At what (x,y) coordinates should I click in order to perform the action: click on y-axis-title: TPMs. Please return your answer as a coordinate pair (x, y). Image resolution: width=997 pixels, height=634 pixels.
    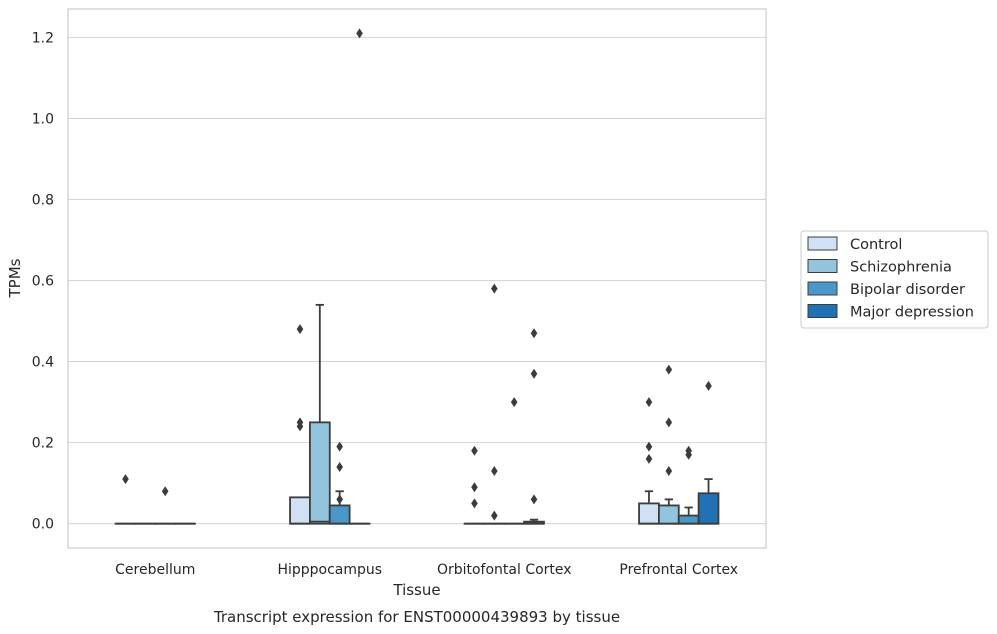
    Looking at the image, I should click on (15, 278).